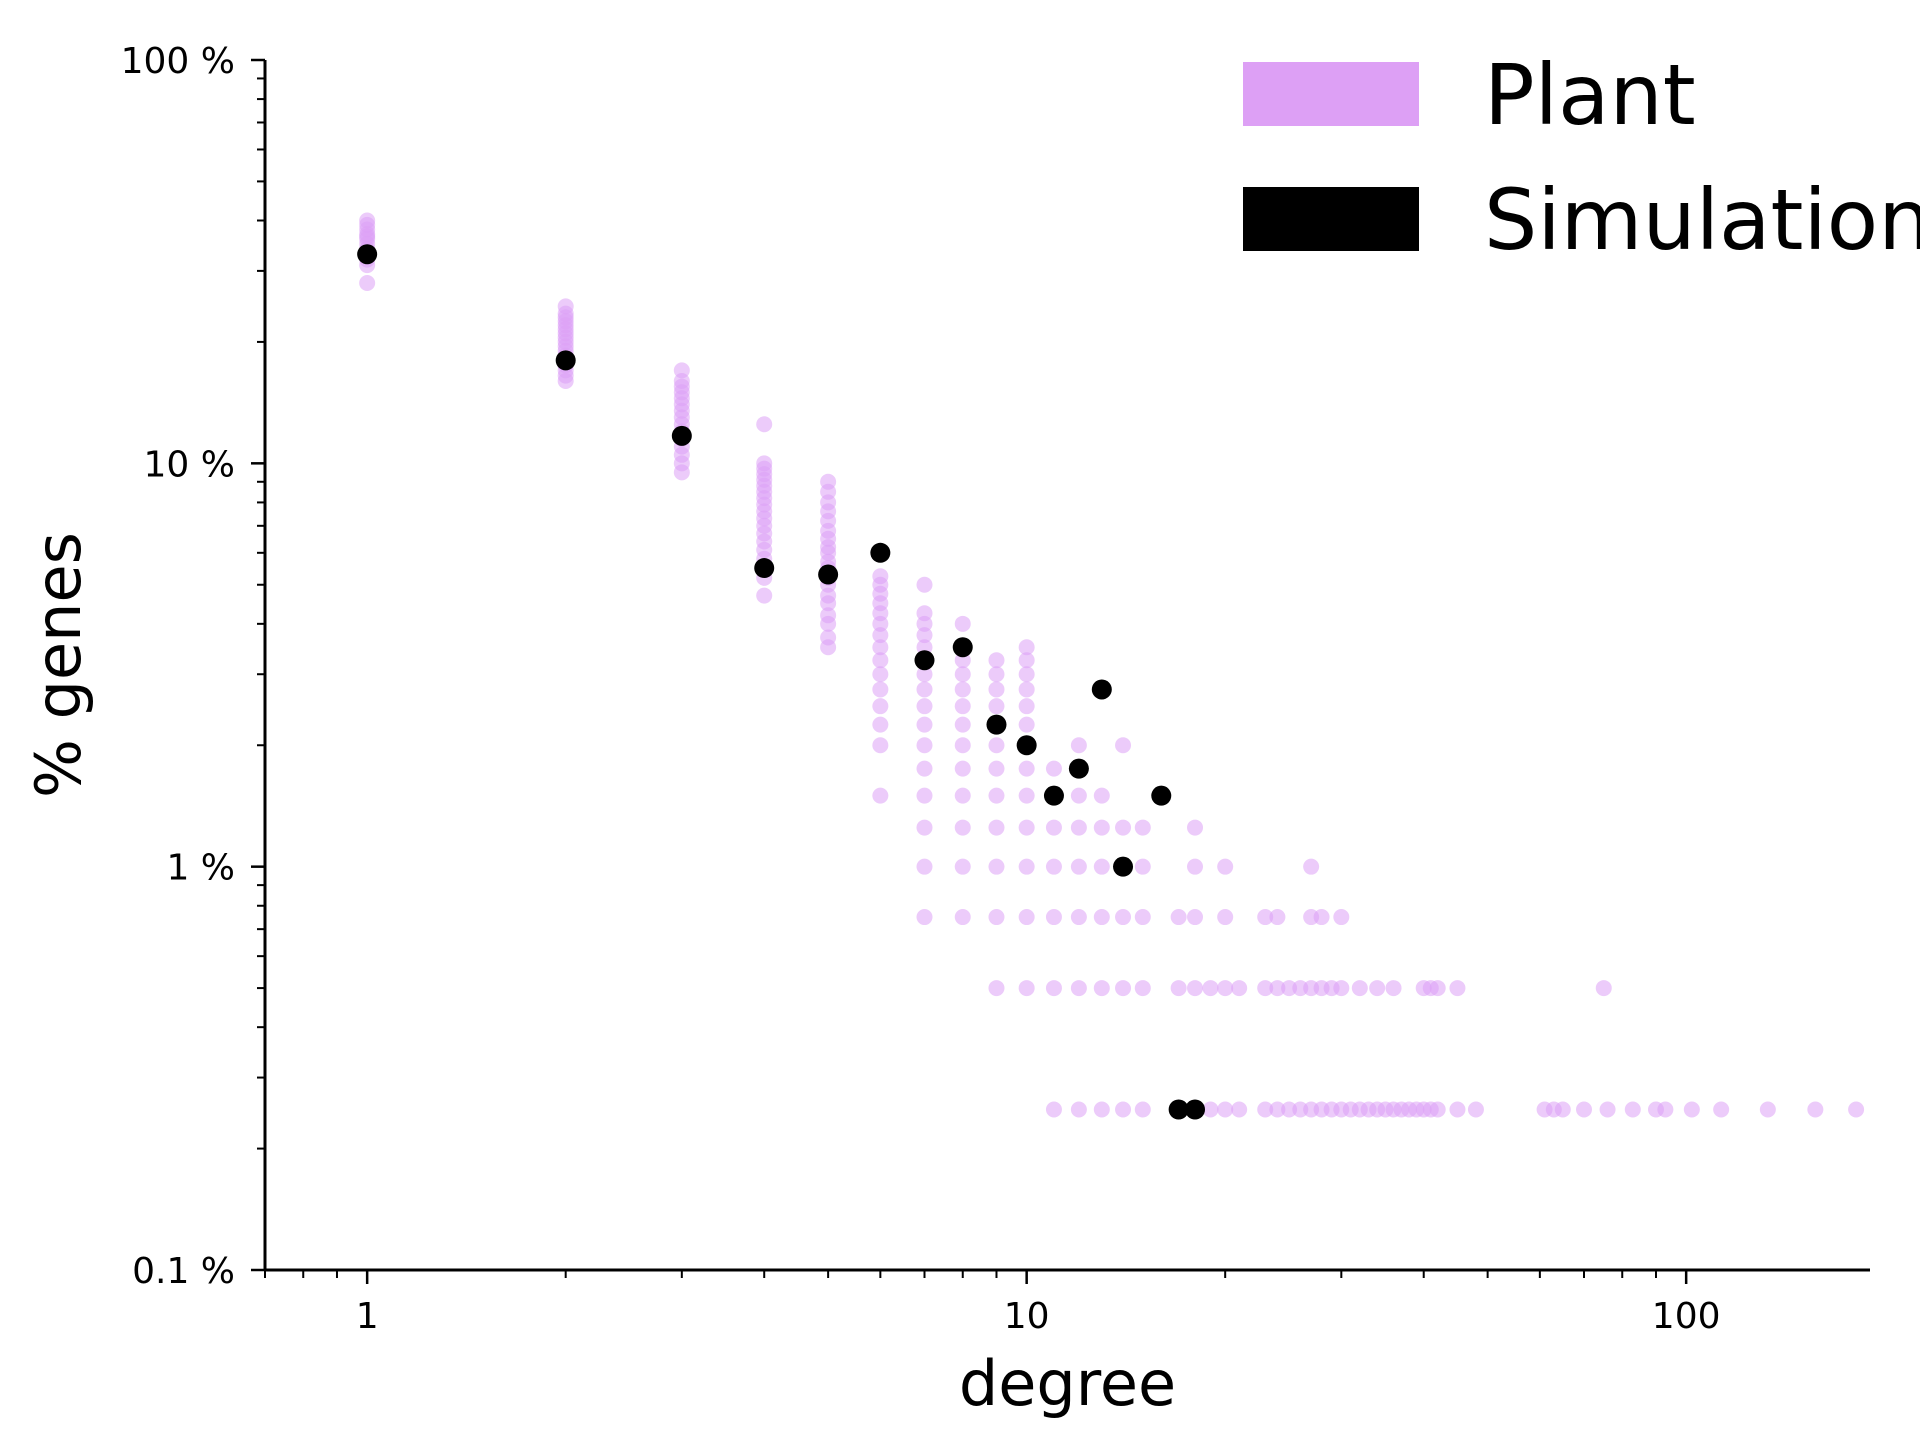 Image resolution: width=1920 pixels, height=1440 pixels. Describe the element at coordinates (1581, 157) in the screenshot. I see `legend: Plant Simulation` at that location.